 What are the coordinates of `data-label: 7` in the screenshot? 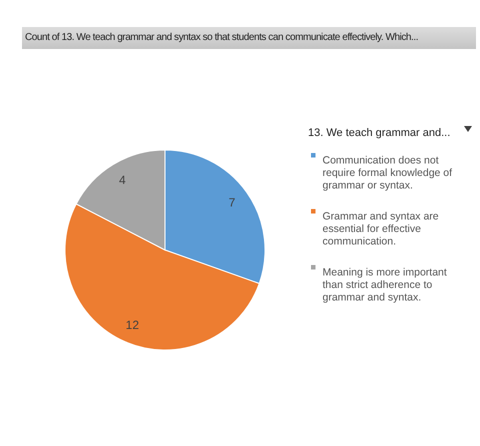 It's located at (232, 203).